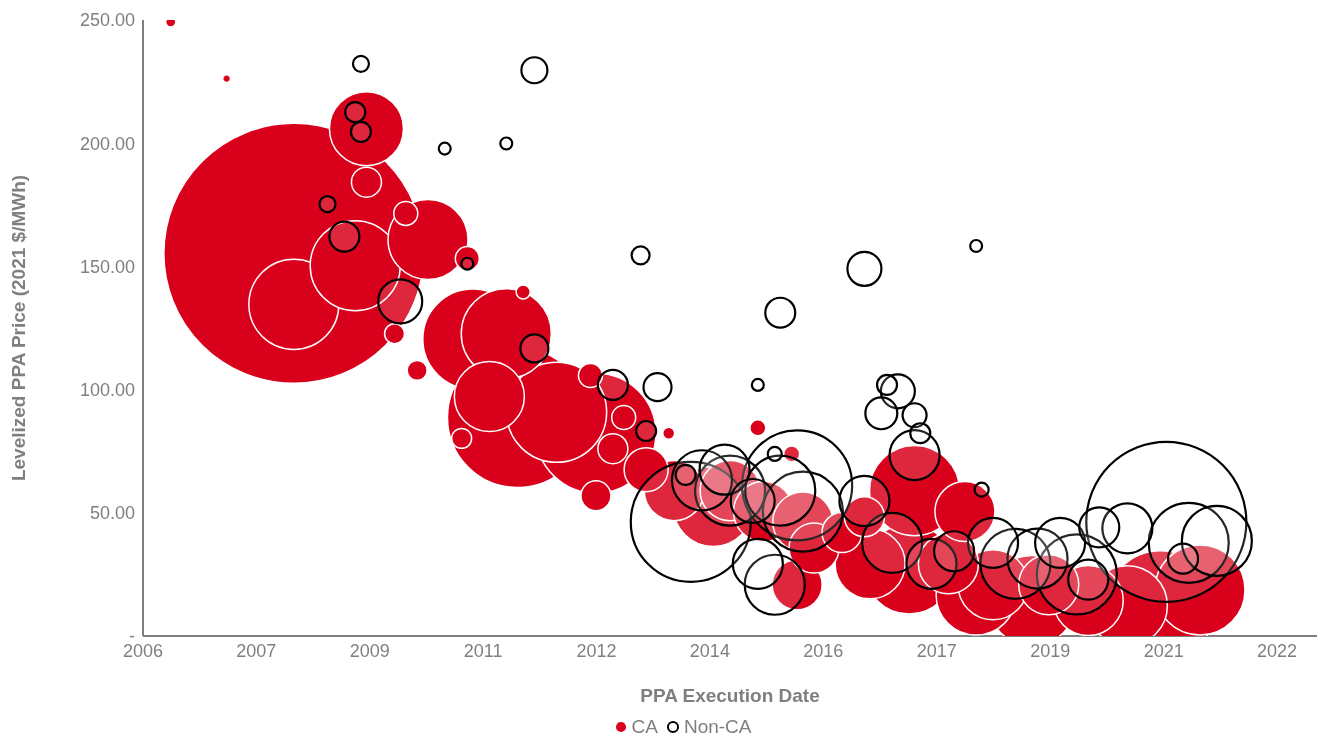  Describe the element at coordinates (823, 650) in the screenshot. I see `x-tick-label: 2016` at that location.